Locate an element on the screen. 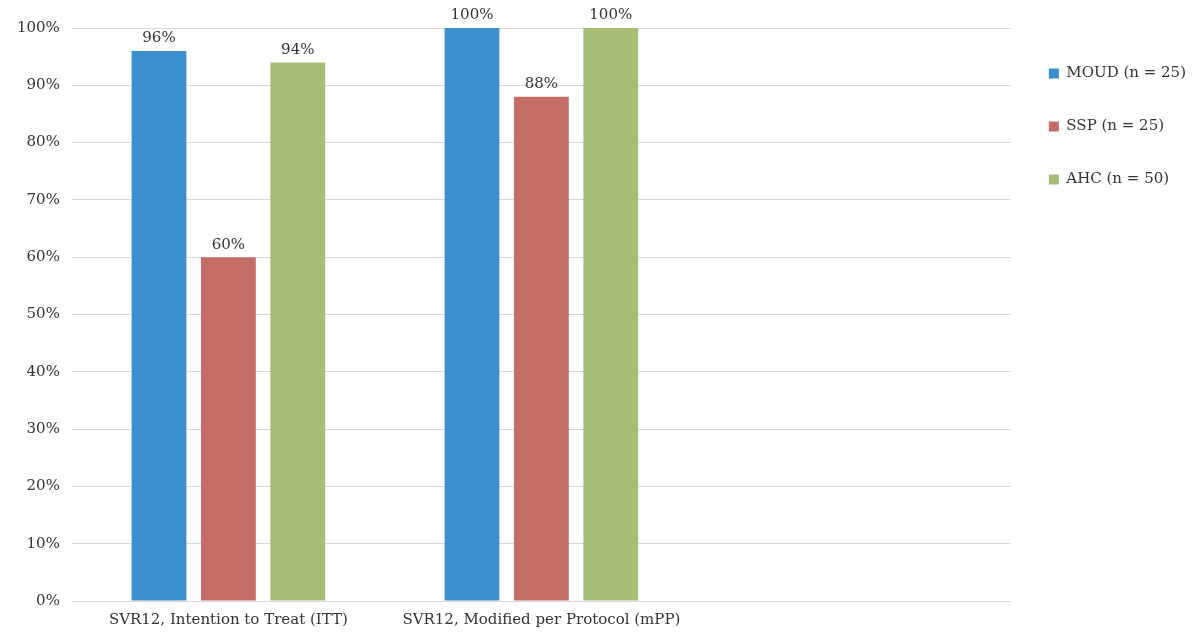 The width and height of the screenshot is (1201, 639). x-tick-label: SVR12, Modified per Protocol (mPP) is located at coordinates (541, 618).